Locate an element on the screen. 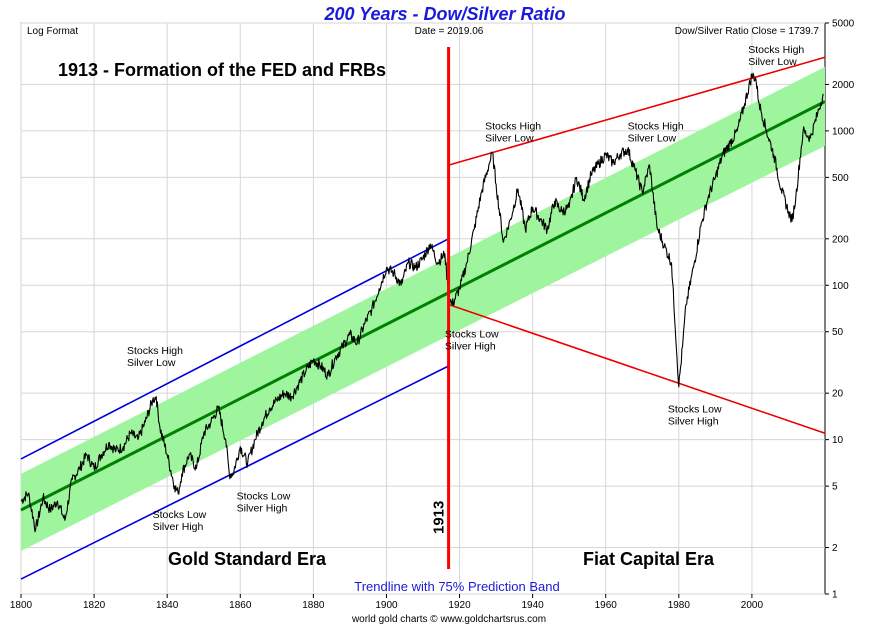  y-tick-label: 2000 is located at coordinates (843, 85).